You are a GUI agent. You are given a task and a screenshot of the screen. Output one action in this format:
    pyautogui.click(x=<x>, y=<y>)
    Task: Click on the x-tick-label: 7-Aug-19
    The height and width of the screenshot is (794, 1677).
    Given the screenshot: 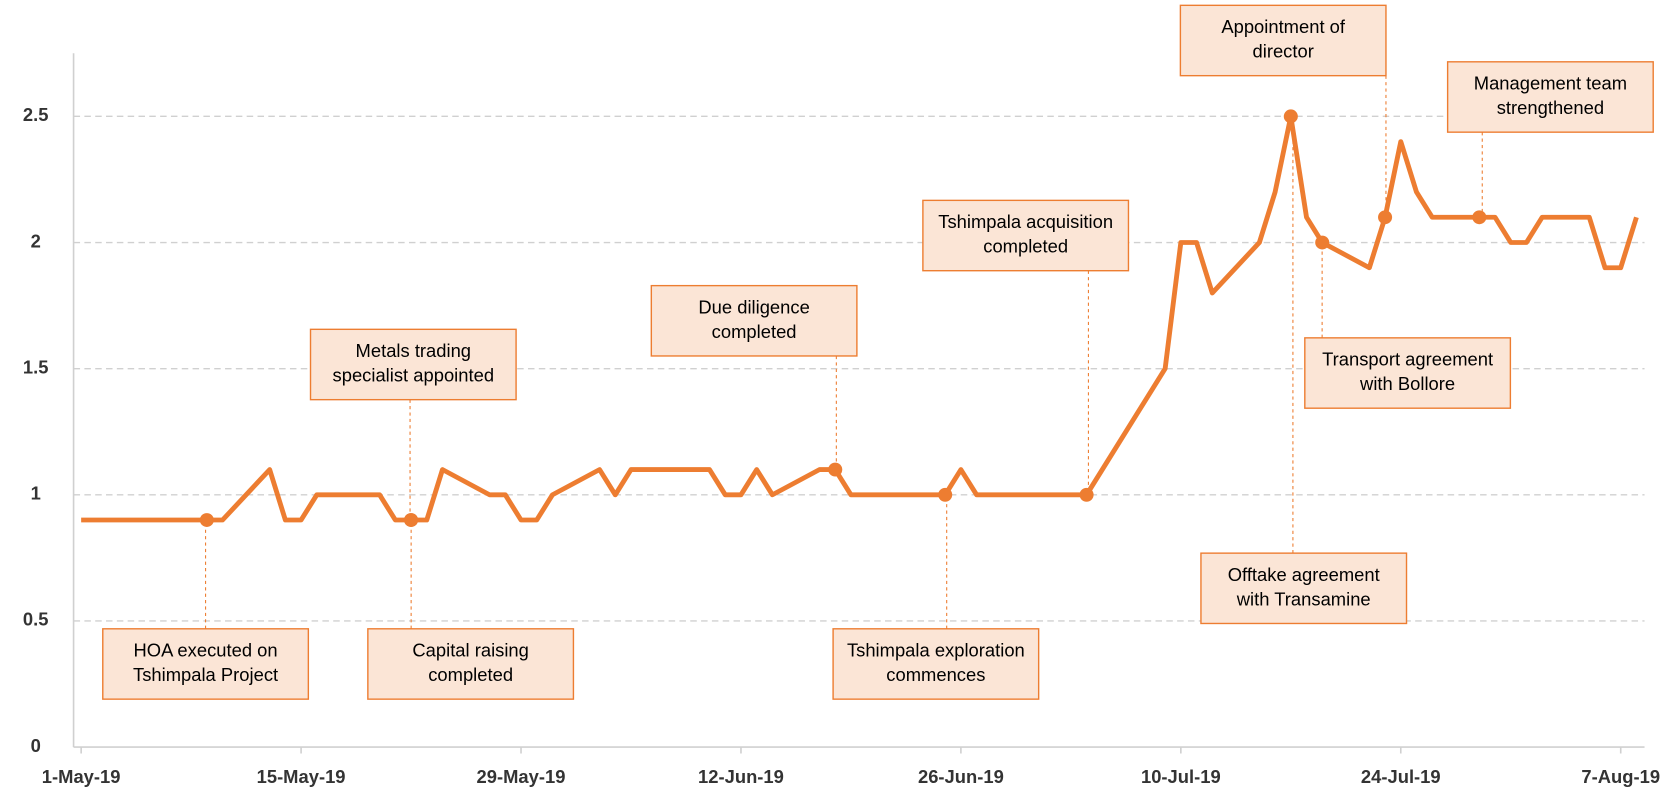 What is the action you would take?
    pyautogui.click(x=1620, y=776)
    